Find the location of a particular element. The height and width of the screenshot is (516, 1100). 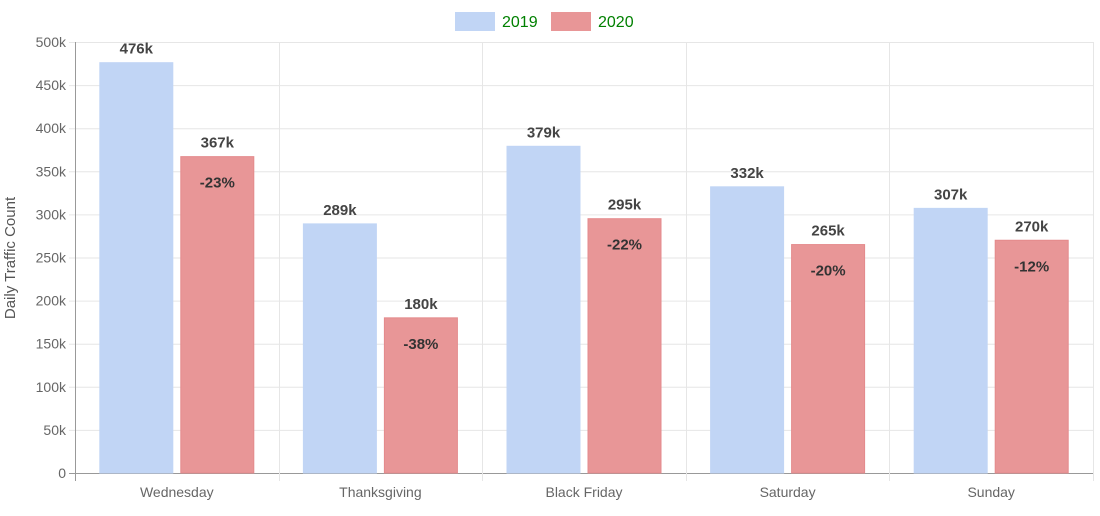

y-tick-label: 50k is located at coordinates (55, 430).